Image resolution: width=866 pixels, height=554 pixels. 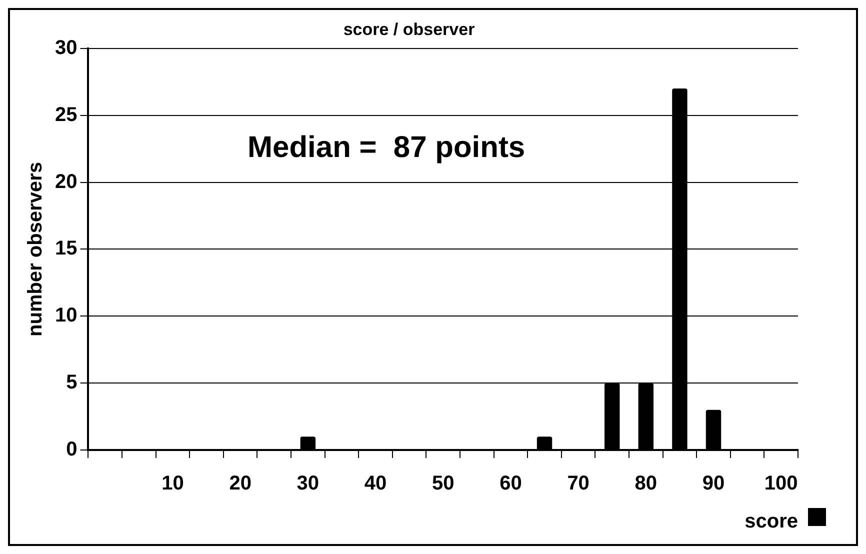 What do you see at coordinates (771, 521) in the screenshot?
I see `x-axis-title: score` at bounding box center [771, 521].